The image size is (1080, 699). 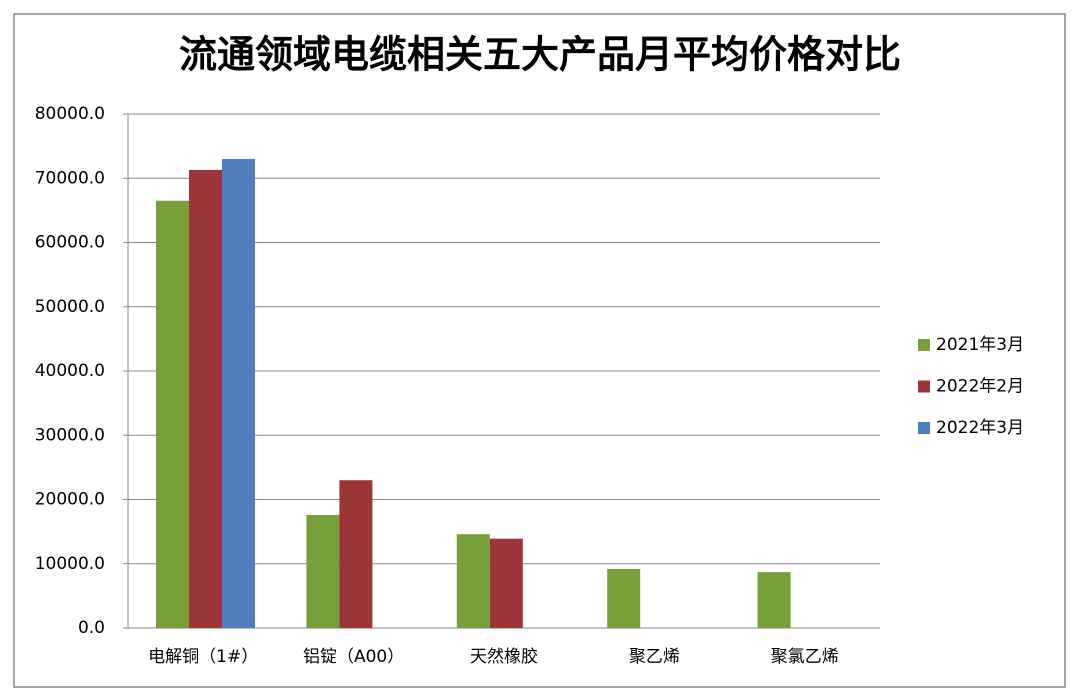 I want to click on legend-label: 2022年3月, so click(x=980, y=428).